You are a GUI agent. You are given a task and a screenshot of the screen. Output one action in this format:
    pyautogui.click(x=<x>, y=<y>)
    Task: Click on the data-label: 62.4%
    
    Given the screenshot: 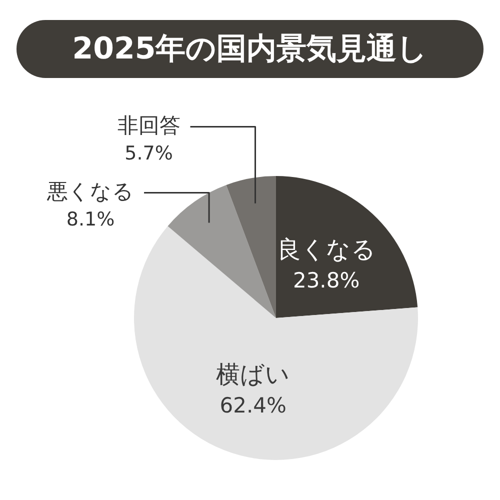 What is the action you would take?
    pyautogui.click(x=253, y=405)
    